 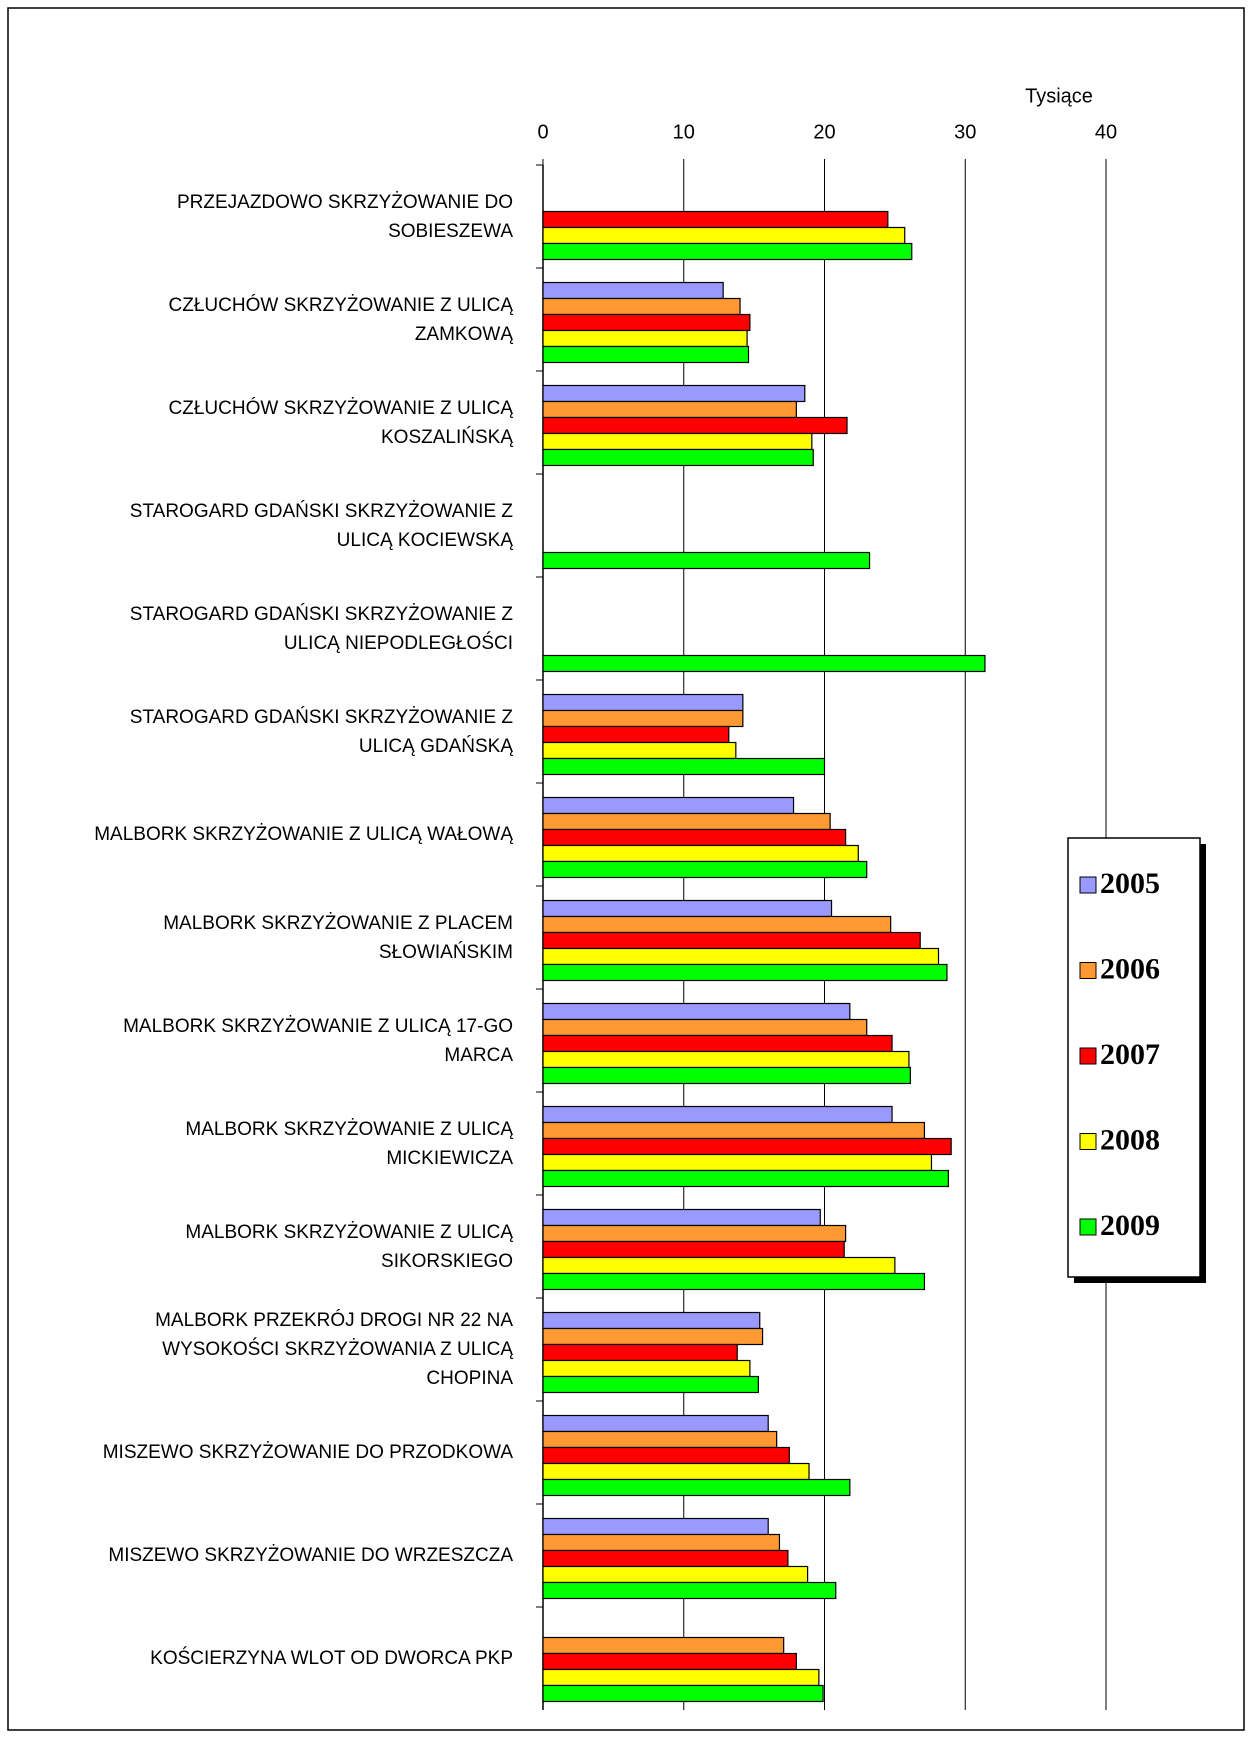 I want to click on y-tick-label: MALBORK SKRZYŻOWANIE Z ULICĄ SIKORSKIEGO, so click(x=349, y=1246).